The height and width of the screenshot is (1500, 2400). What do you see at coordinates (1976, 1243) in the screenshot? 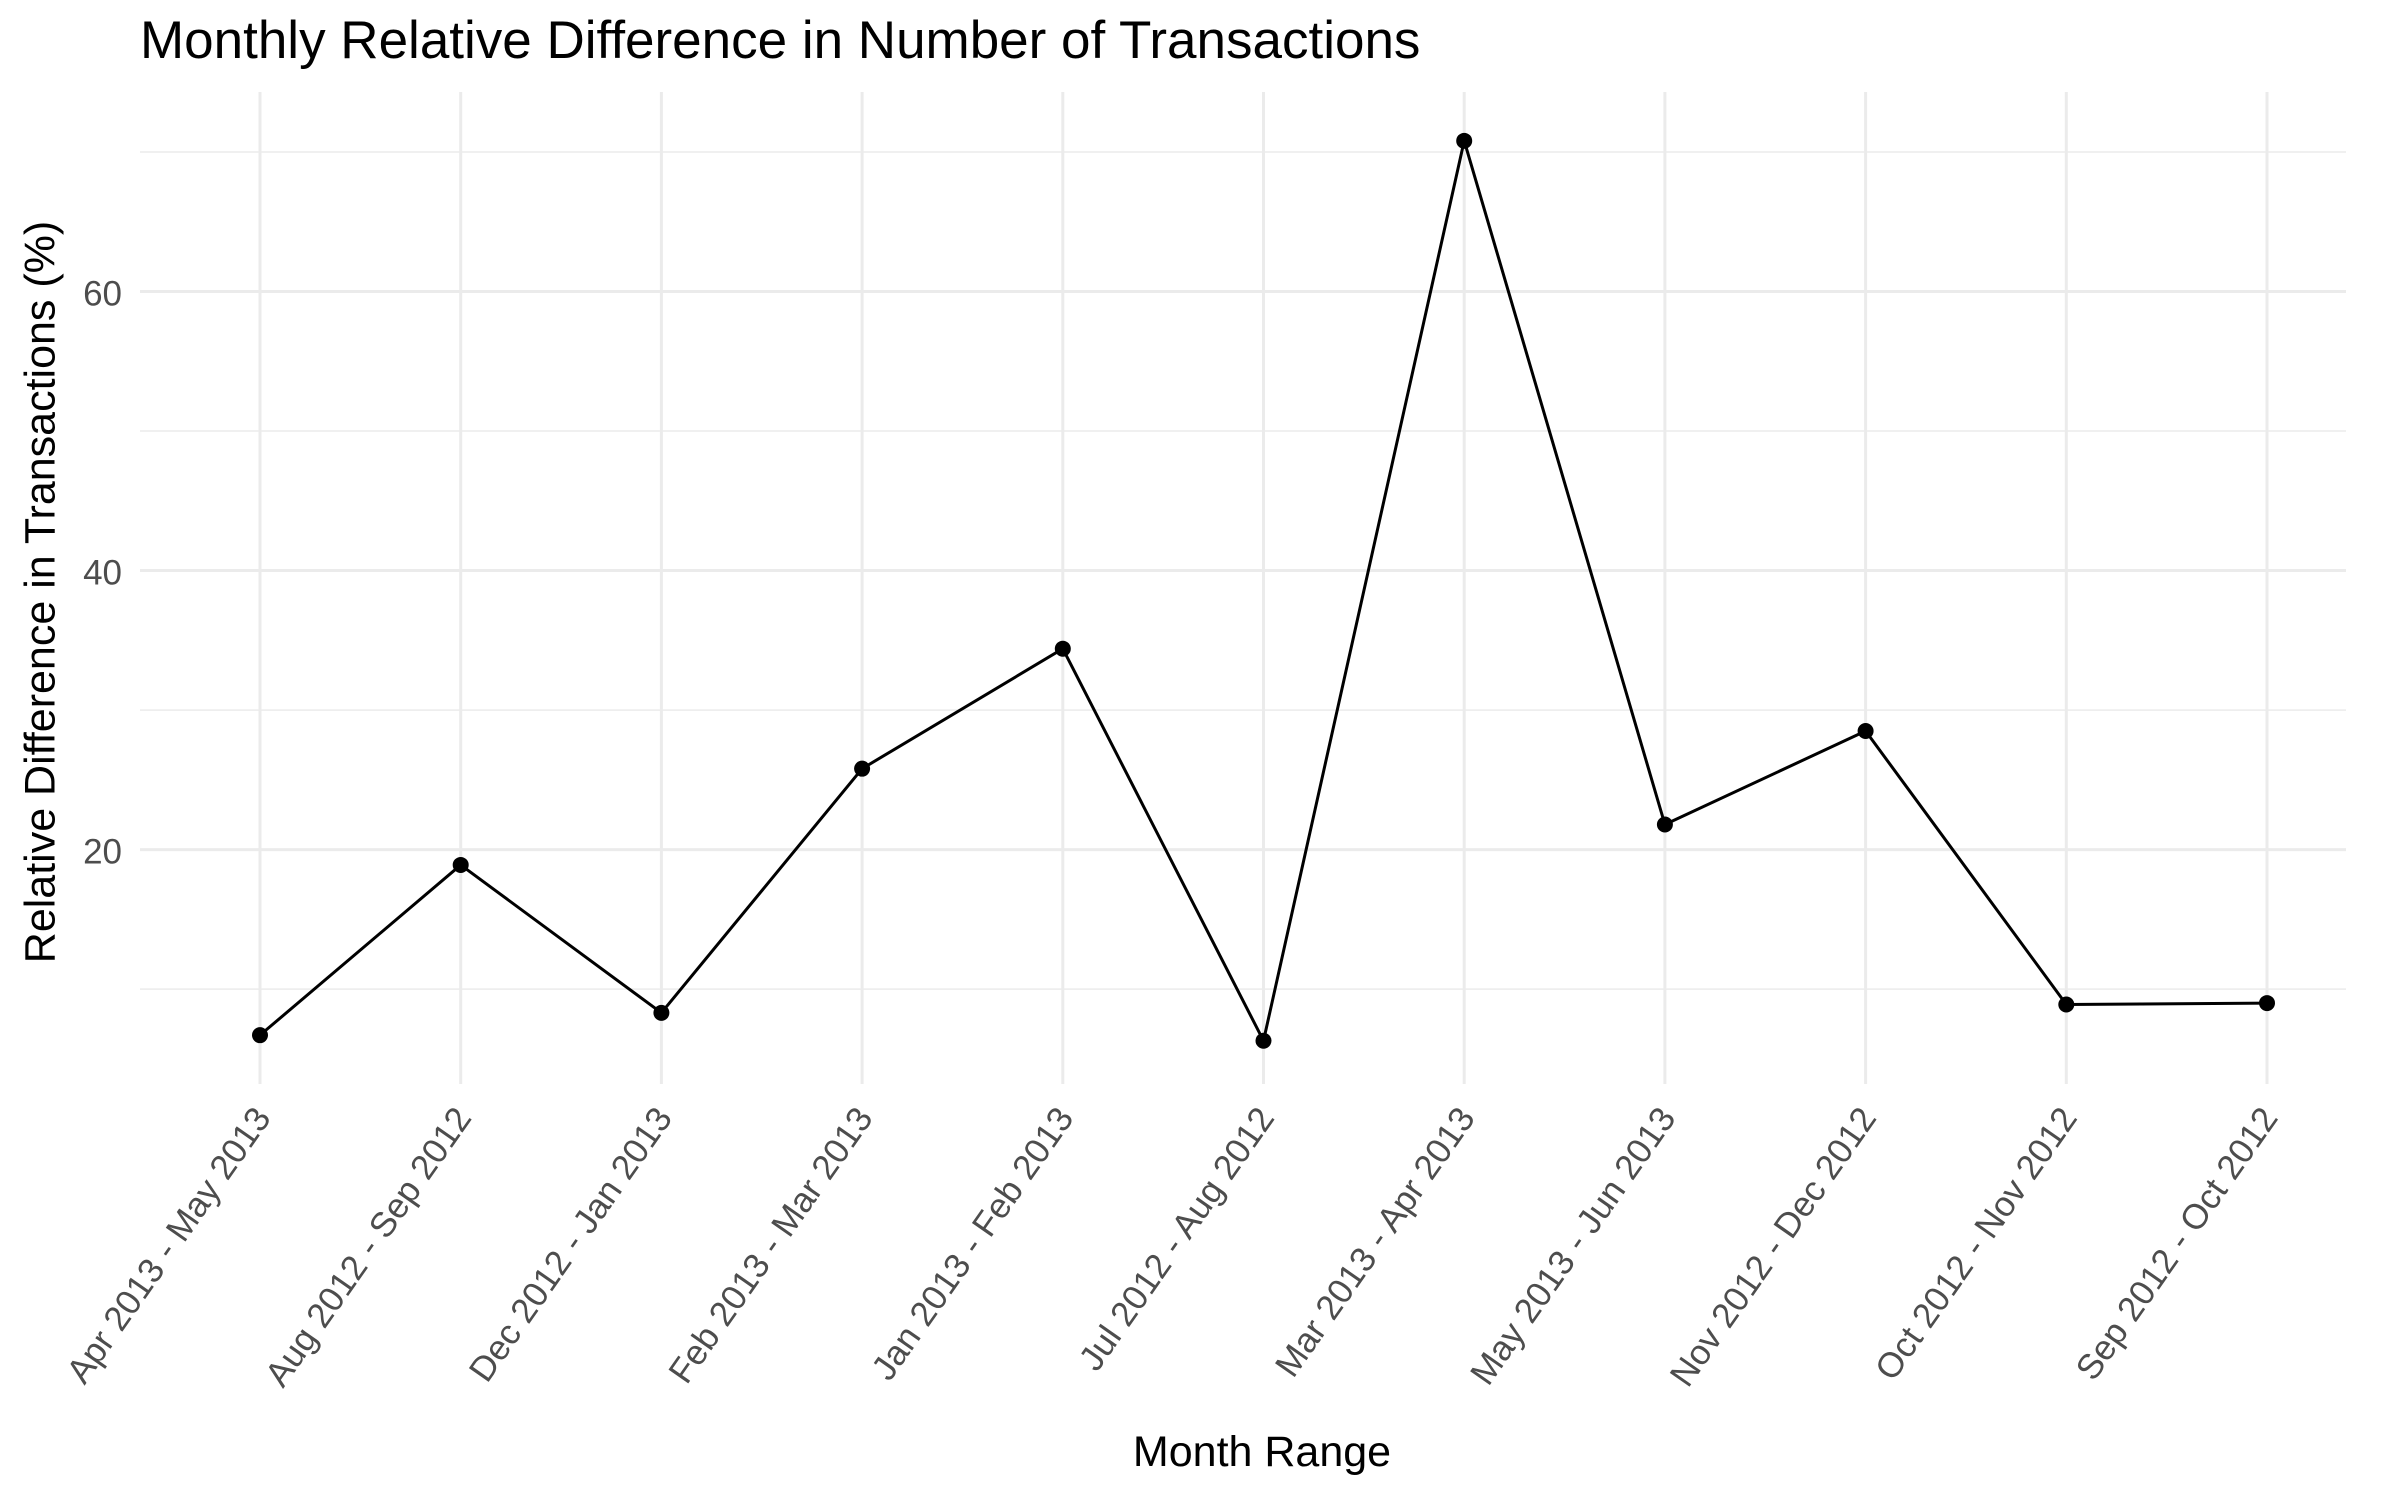
I see `x-tick-label: Oct 2012 - Nov 2012` at bounding box center [1976, 1243].